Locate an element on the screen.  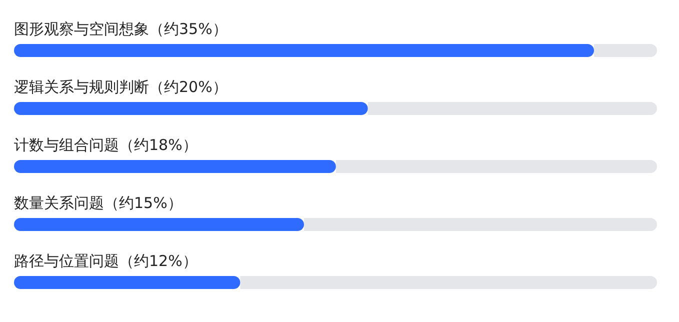
category-label: 逻辑关系与规则判断（约20%） is located at coordinates (121, 87).